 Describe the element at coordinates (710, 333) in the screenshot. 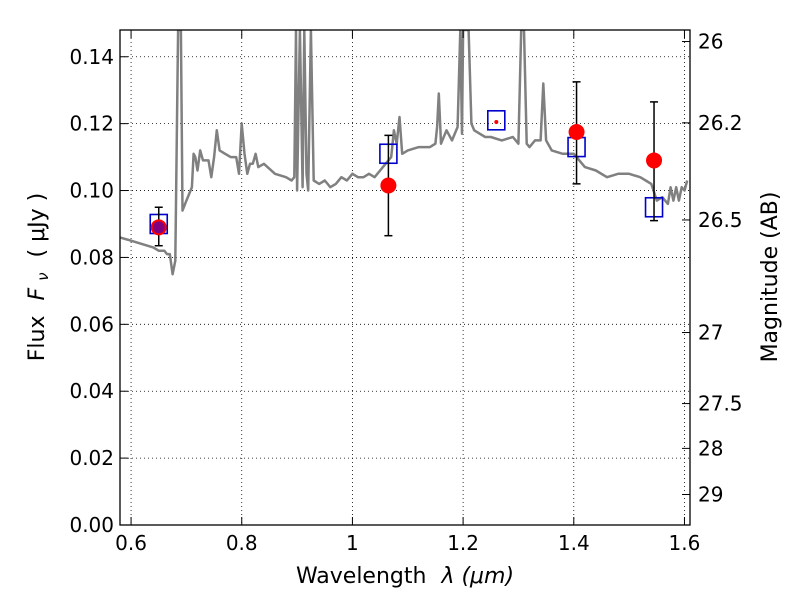

I see `y2-tick-label: 27` at that location.